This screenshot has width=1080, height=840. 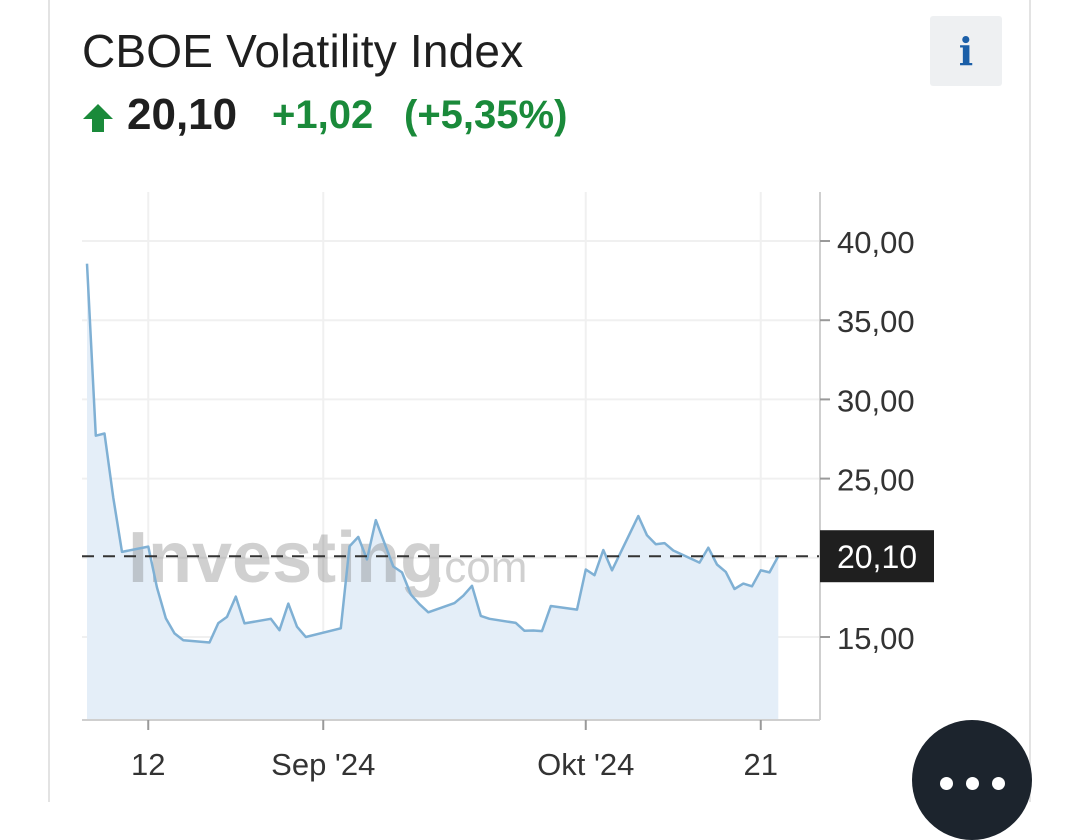 What do you see at coordinates (323, 764) in the screenshot?
I see `x-tick-label: Sep '24` at bounding box center [323, 764].